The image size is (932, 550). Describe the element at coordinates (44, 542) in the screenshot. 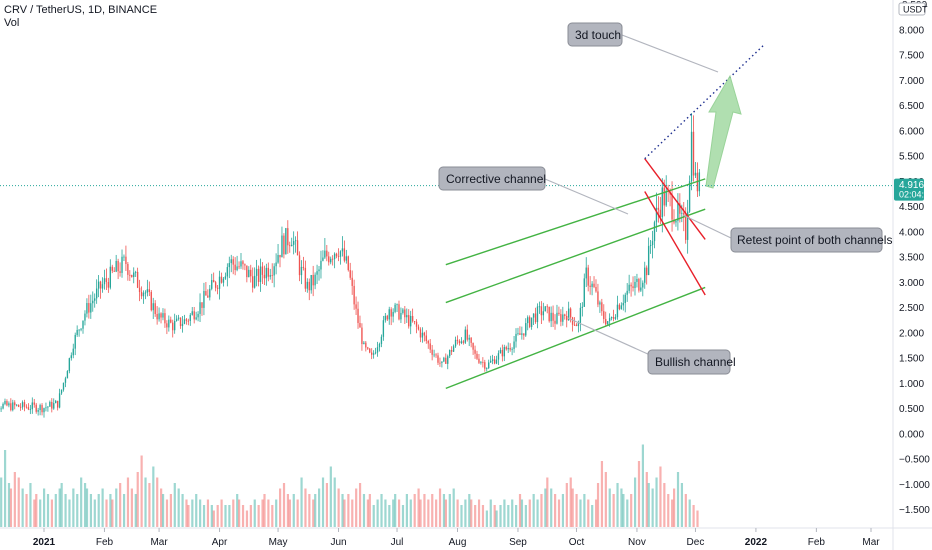

I see `x-tick-label: 2021` at that location.